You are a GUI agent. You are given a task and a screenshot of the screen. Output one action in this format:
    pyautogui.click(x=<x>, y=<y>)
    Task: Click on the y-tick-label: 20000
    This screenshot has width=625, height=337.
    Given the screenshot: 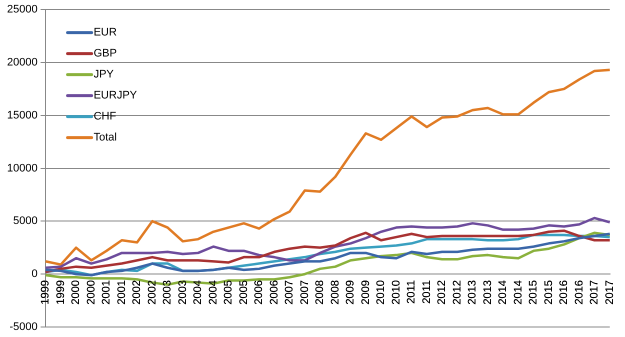 What is the action you would take?
    pyautogui.click(x=22, y=62)
    